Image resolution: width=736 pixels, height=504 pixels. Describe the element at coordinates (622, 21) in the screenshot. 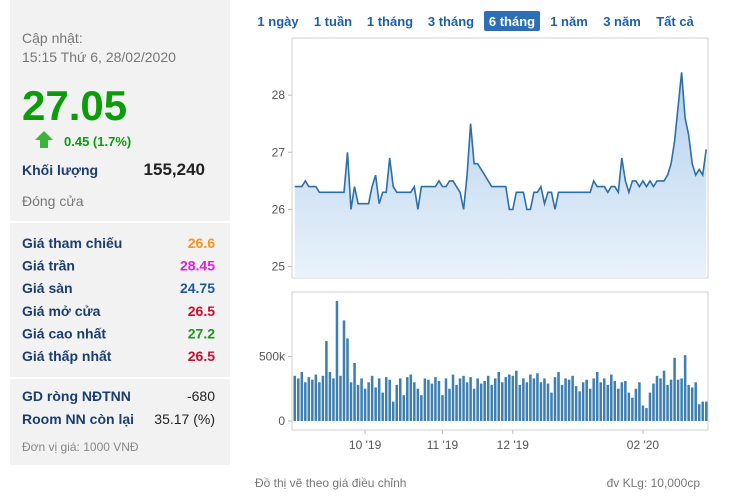

I see `range-button: 3 năm` at that location.